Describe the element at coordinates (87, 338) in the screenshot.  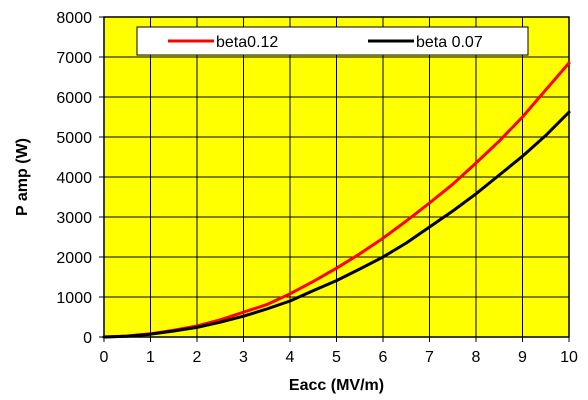
I see `y-tick-label: 0` at that location.